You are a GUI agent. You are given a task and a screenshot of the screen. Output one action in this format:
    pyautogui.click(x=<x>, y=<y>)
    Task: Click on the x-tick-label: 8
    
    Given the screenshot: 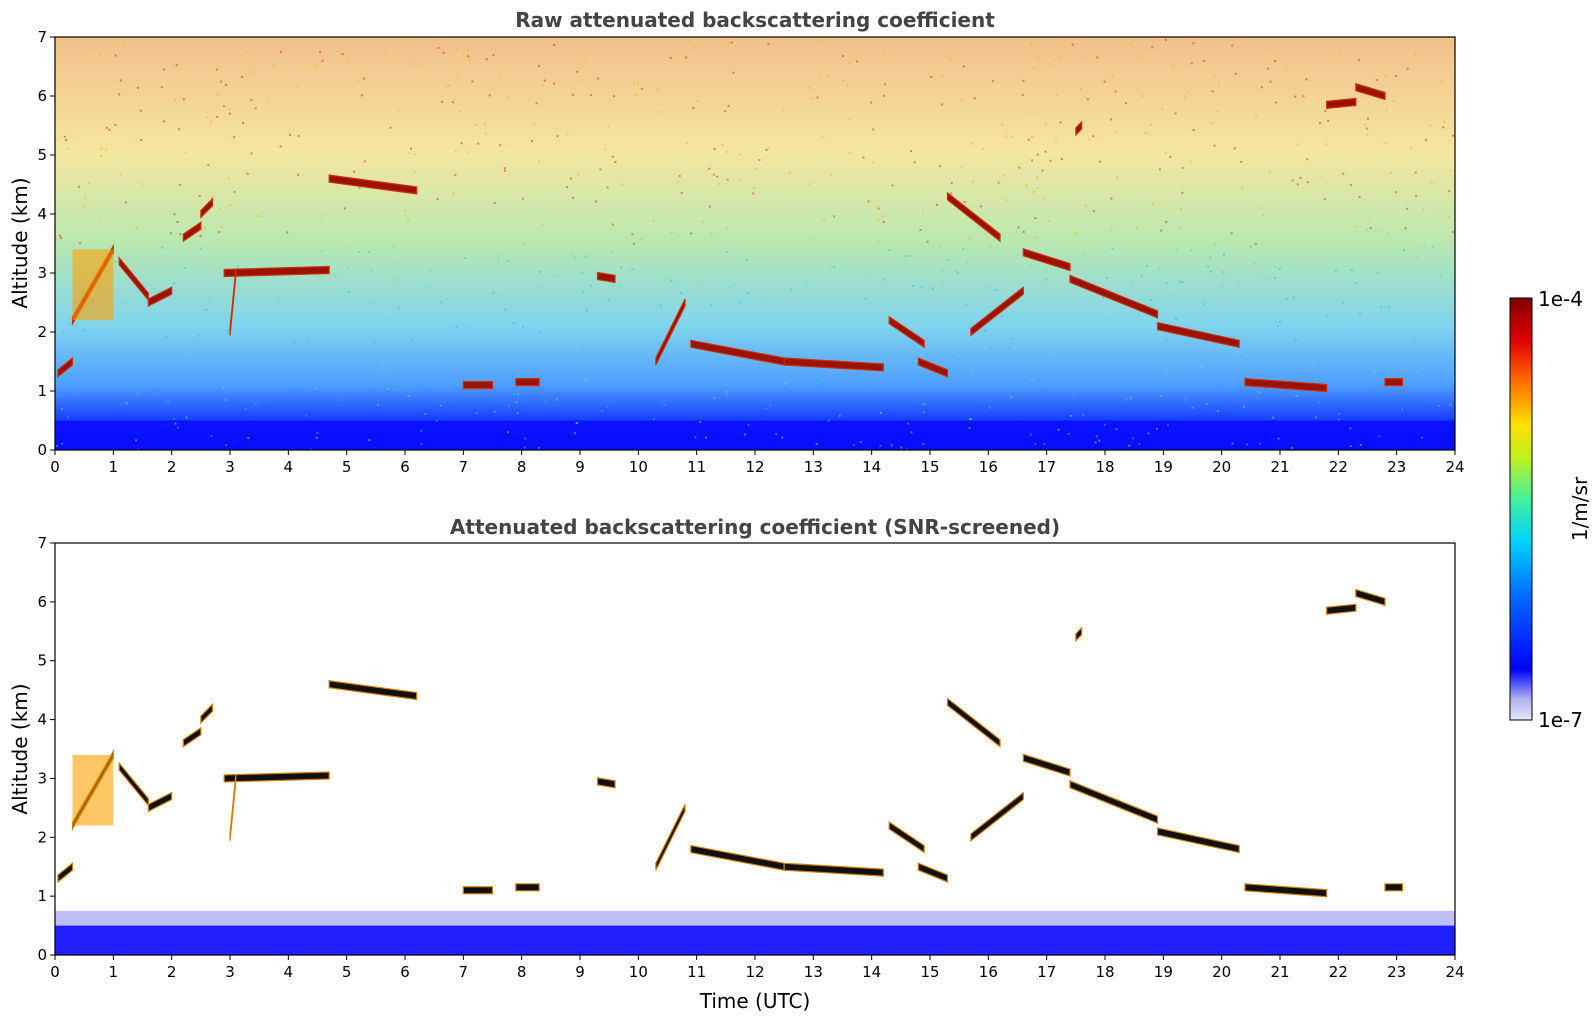 What is the action you would take?
    pyautogui.click(x=522, y=972)
    